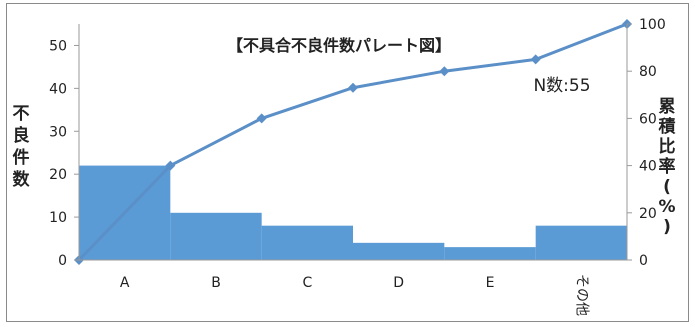  I want to click on left-axis-ticks: 0 10 20 30 40 50, so click(64, 153).